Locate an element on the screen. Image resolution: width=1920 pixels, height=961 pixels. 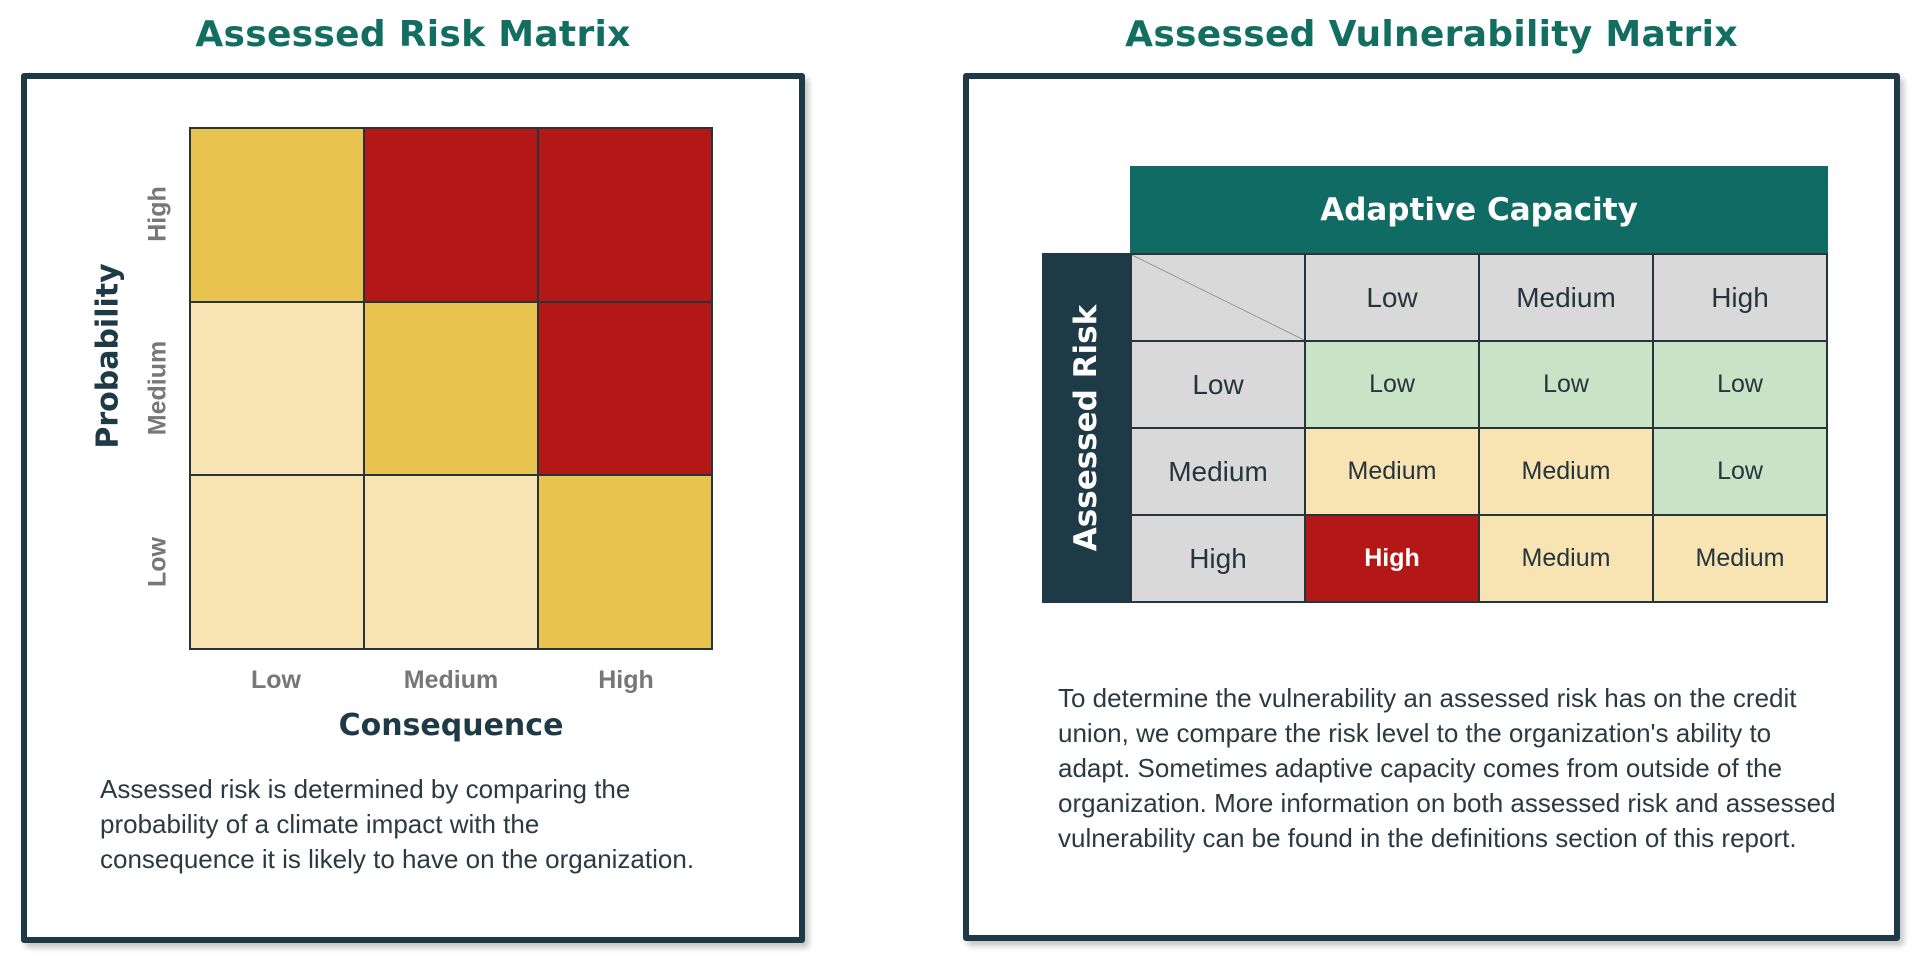
risk-cell-low-medium is located at coordinates (451, 562).